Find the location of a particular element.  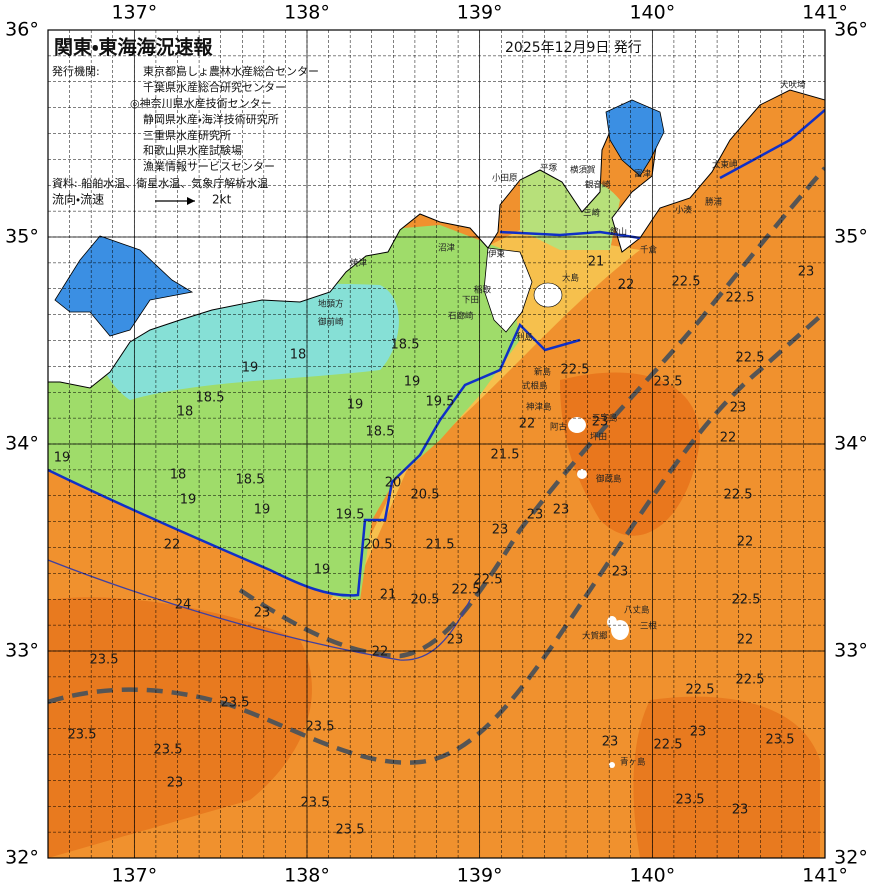

place-name: 観音崎 is located at coordinates (598, 185).